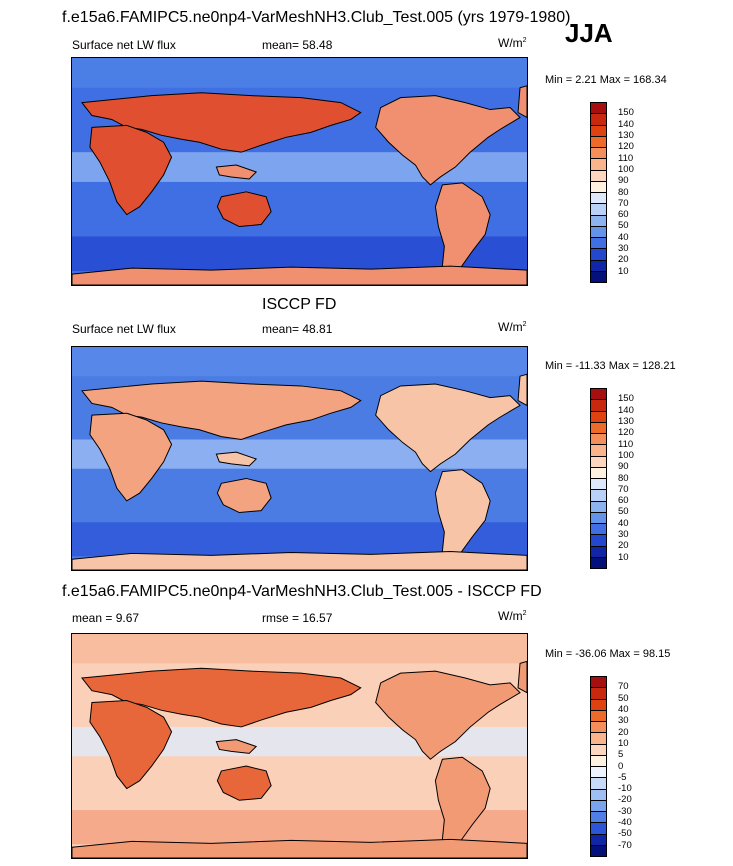 Image resolution: width=733 pixels, height=866 pixels. Describe the element at coordinates (625, 823) in the screenshot. I see `colorbar-tick-label: -40` at that location.